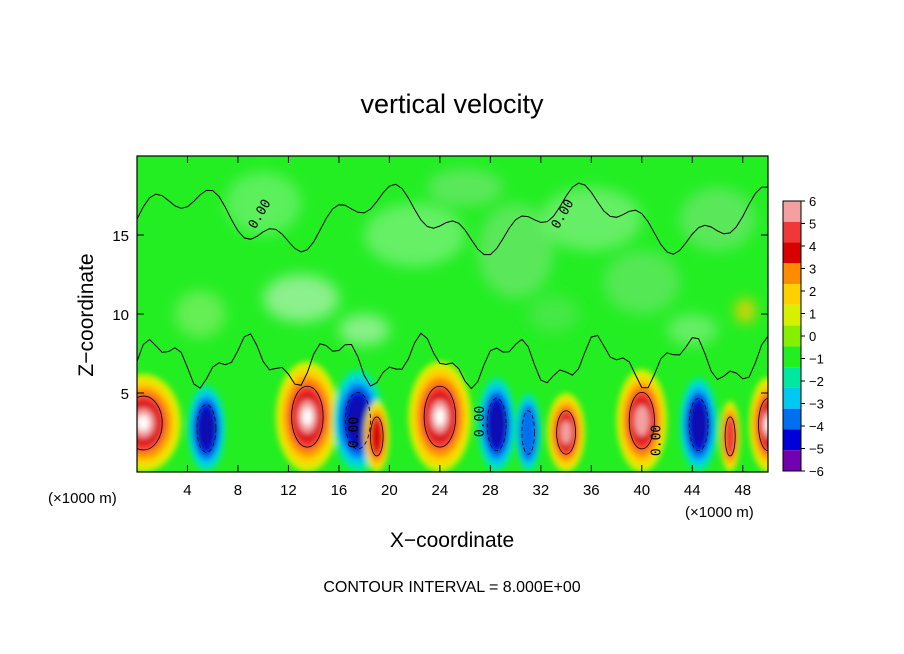 This screenshot has width=904, height=654. What do you see at coordinates (238, 490) in the screenshot?
I see `x-tick-label: 8` at bounding box center [238, 490].